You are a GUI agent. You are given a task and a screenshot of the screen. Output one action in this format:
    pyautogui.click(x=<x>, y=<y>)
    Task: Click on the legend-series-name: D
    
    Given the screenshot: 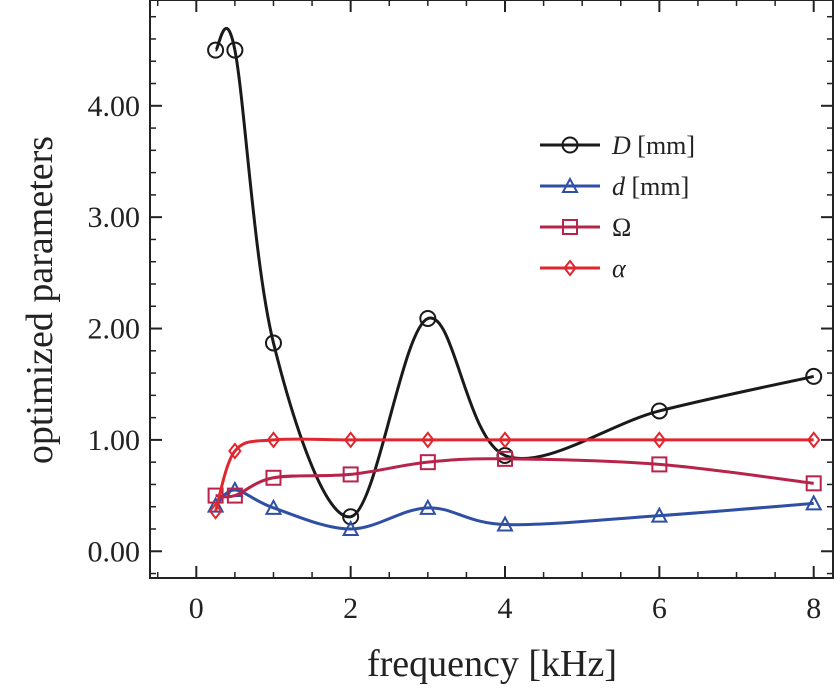 What is the action you would take?
    pyautogui.click(x=621, y=145)
    